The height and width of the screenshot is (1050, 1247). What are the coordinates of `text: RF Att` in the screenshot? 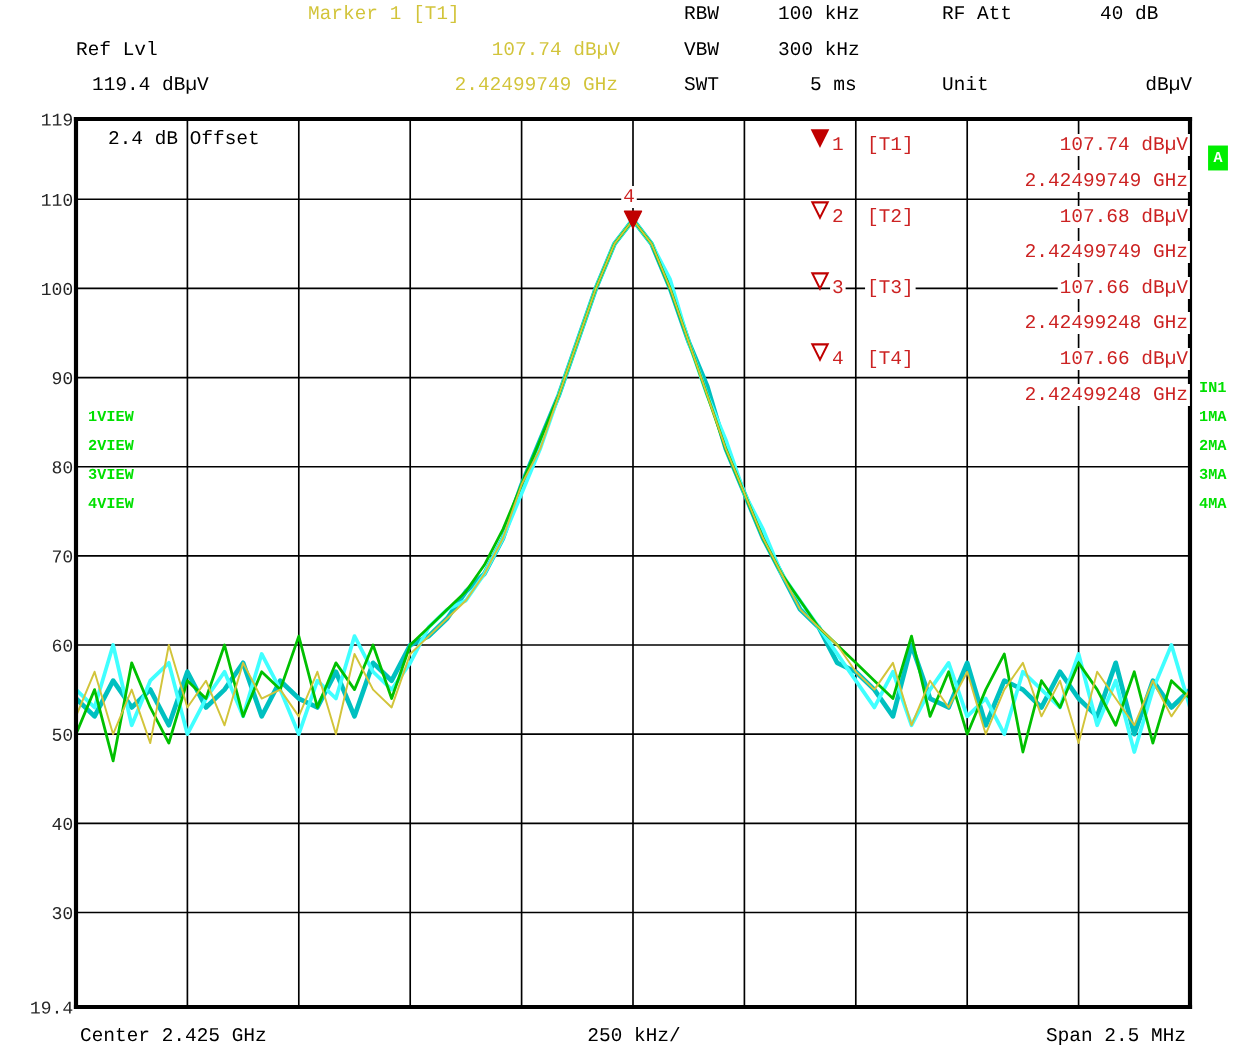 It's located at (976, 13).